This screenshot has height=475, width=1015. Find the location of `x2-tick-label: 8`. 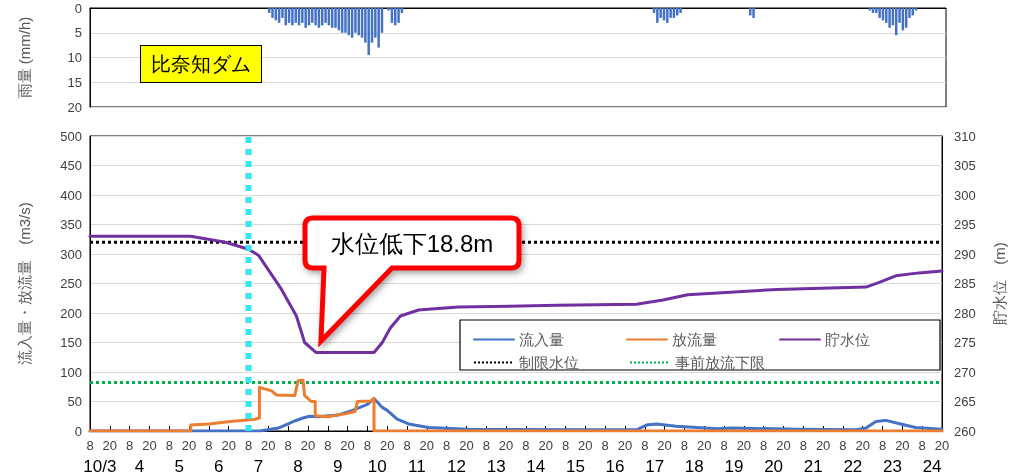

x2-tick-label: 8 is located at coordinates (298, 466).